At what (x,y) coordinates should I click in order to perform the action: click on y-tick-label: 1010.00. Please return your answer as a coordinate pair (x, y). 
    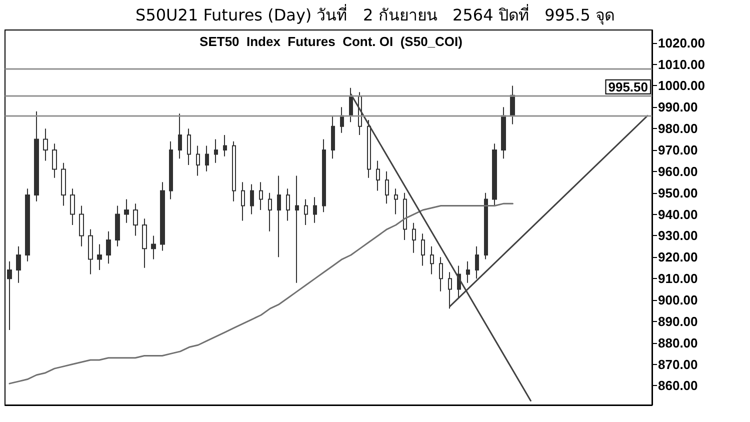
    Looking at the image, I should click on (681, 64).